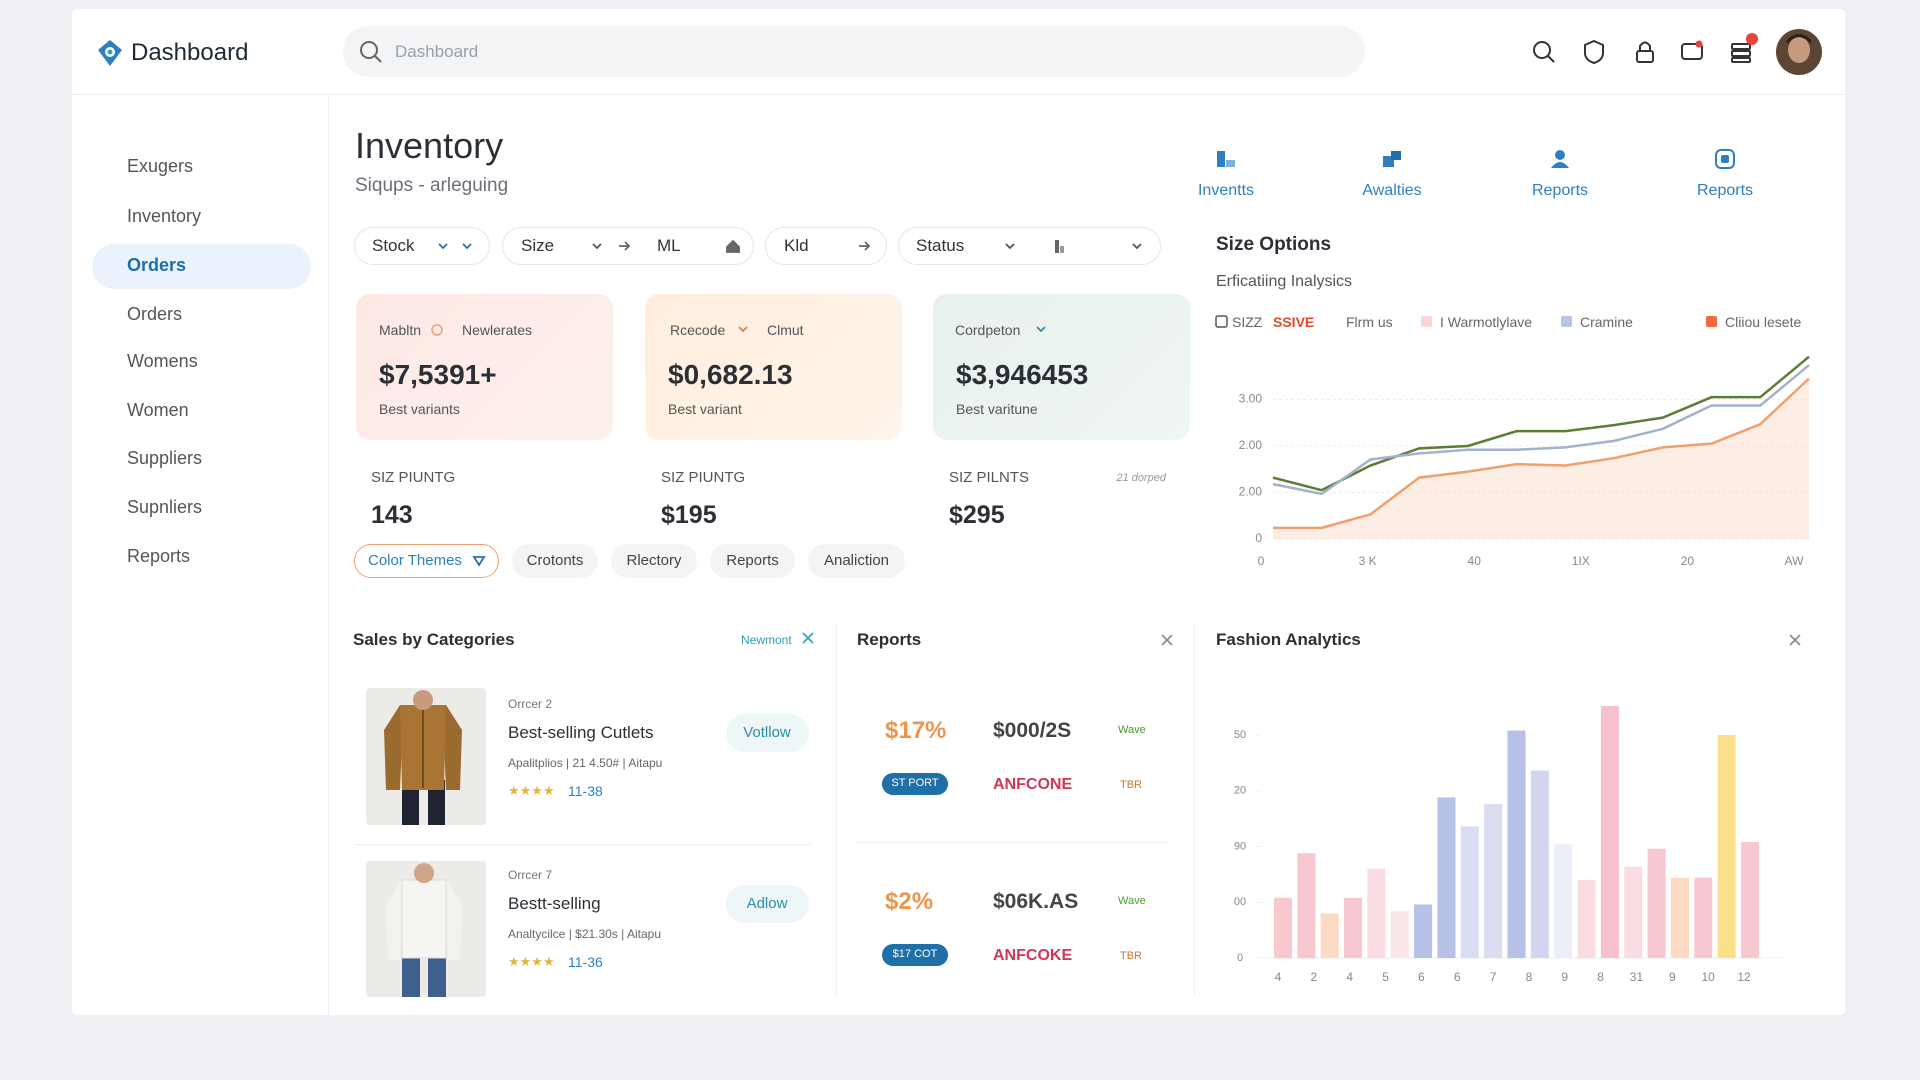 The height and width of the screenshot is (1080, 1920). What do you see at coordinates (554, 903) in the screenshot?
I see `product-name: Bestt-selling` at bounding box center [554, 903].